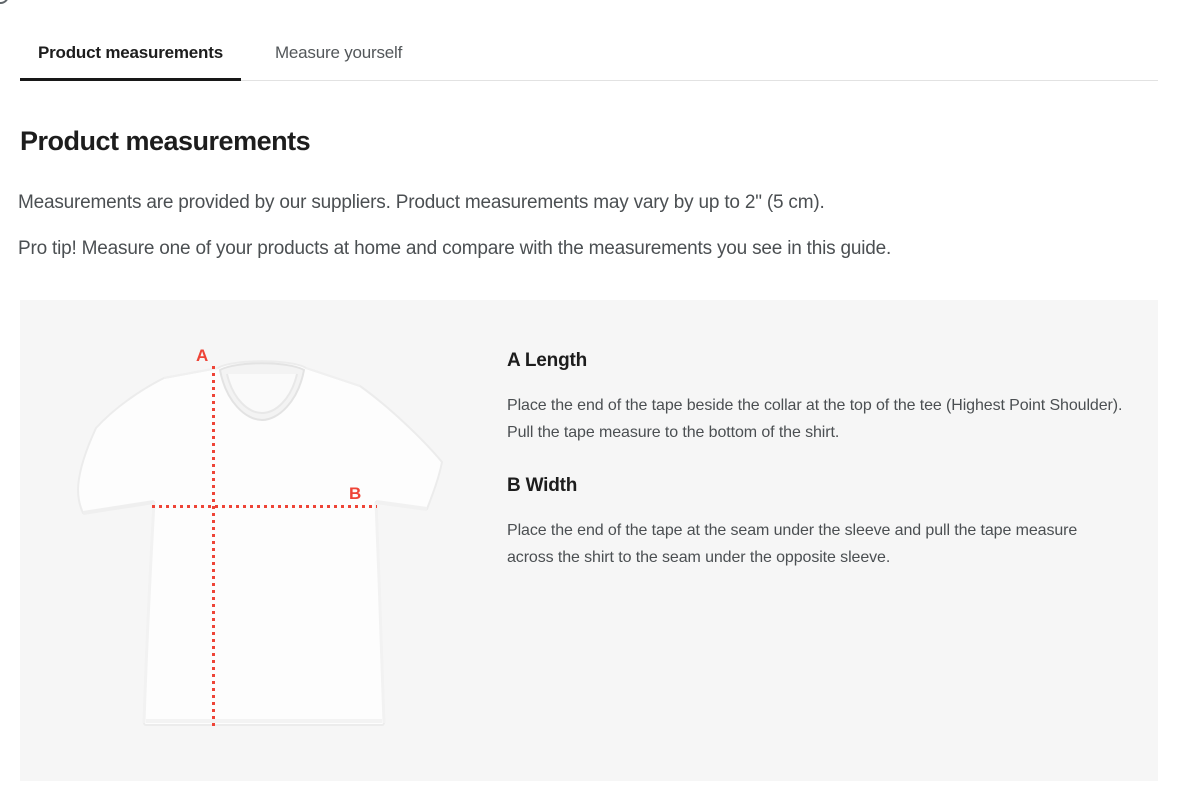  I want to click on measure-label-b: B, so click(355, 493).